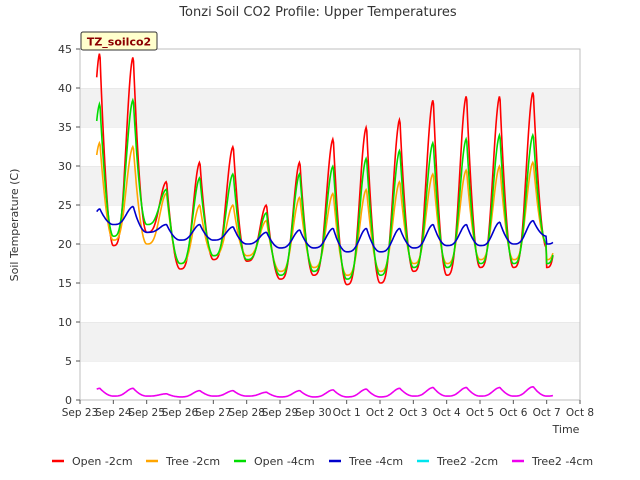 Image resolution: width=640 pixels, height=480 pixels. Describe the element at coordinates (413, 413) in the screenshot. I see `x-tick-label: Oct 3` at that location.